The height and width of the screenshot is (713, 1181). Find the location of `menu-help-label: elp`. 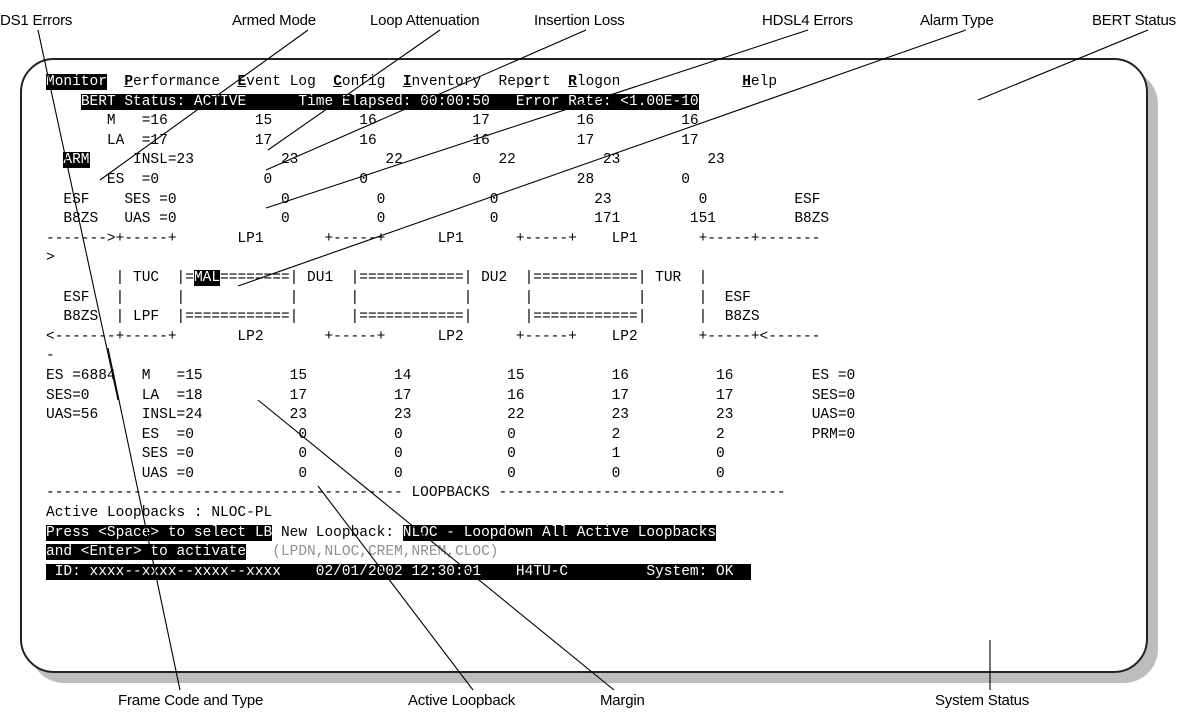

menu-help-label: elp is located at coordinates (764, 82).